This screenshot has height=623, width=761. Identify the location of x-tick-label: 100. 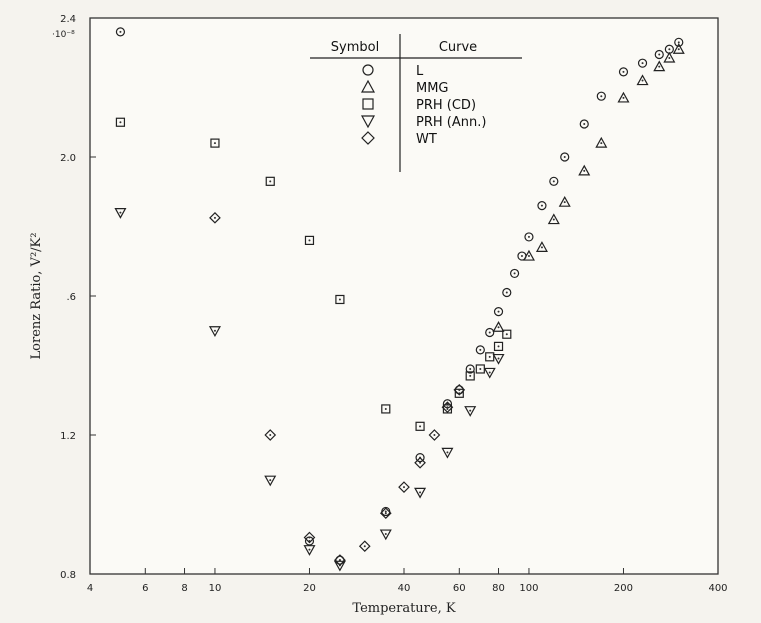
(528, 588).